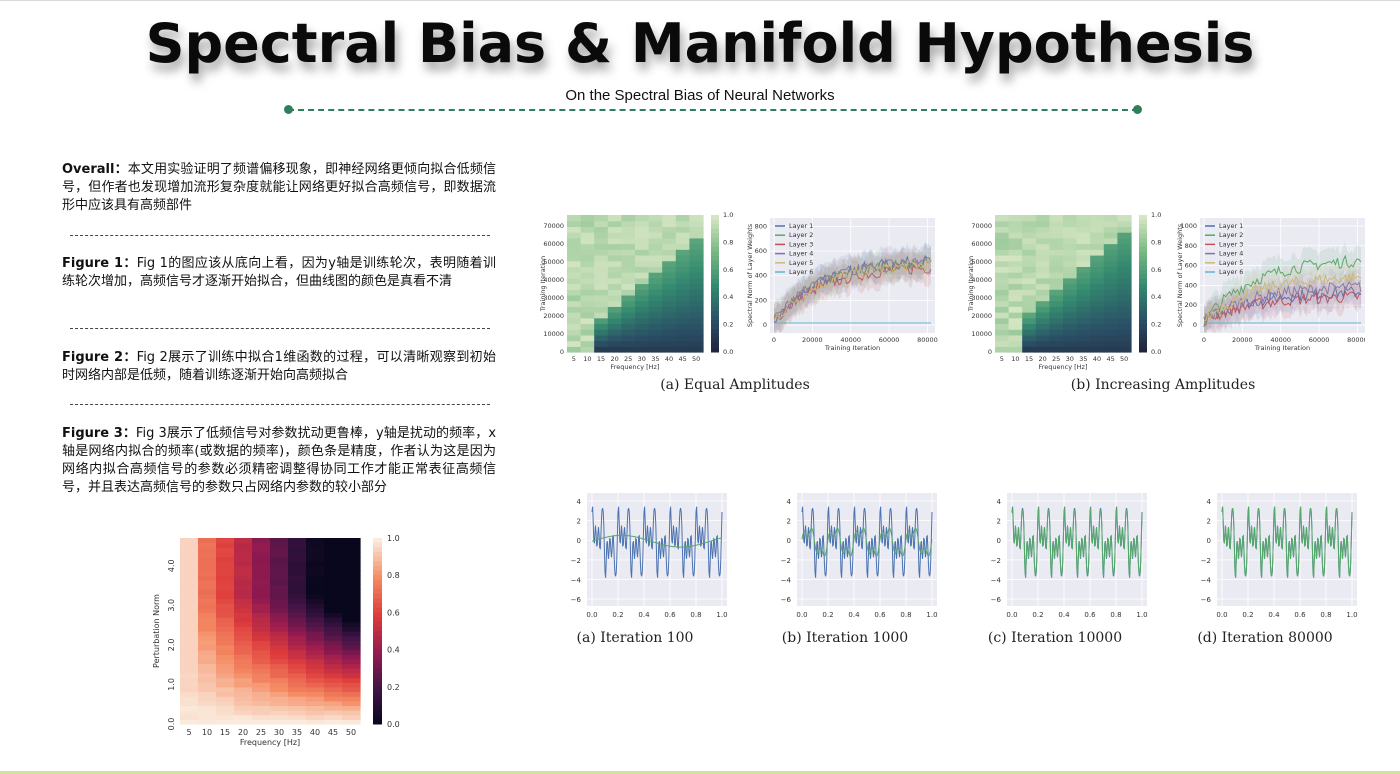 The image size is (1400, 774). Describe the element at coordinates (996, 600) in the screenshot. I see `y-tick: −6` at that location.